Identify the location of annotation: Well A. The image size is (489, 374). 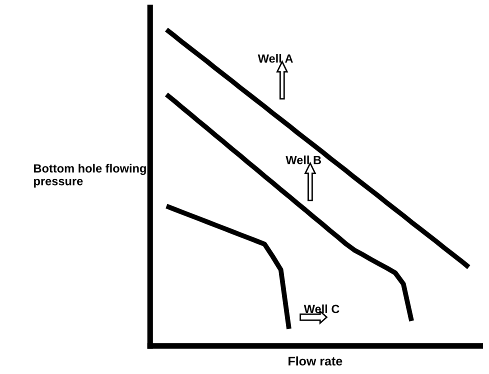
(275, 58).